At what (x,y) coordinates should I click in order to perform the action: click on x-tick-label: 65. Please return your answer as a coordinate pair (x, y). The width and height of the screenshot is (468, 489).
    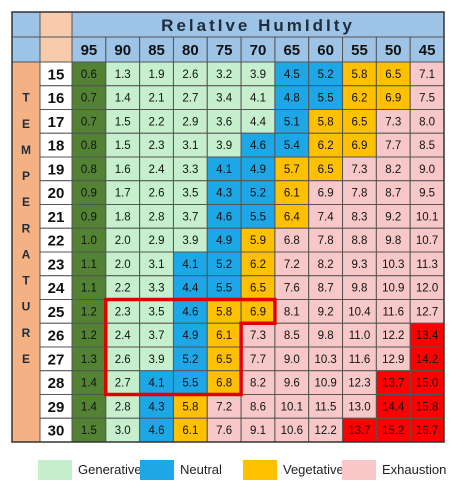
    Looking at the image, I should click on (291, 50).